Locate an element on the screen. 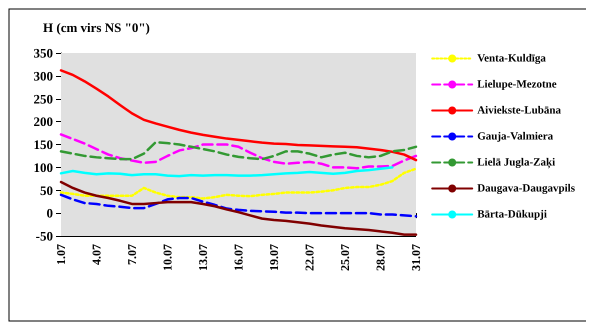 The width and height of the screenshot is (594, 332). x-tick-label: 31.07 is located at coordinates (416, 257).